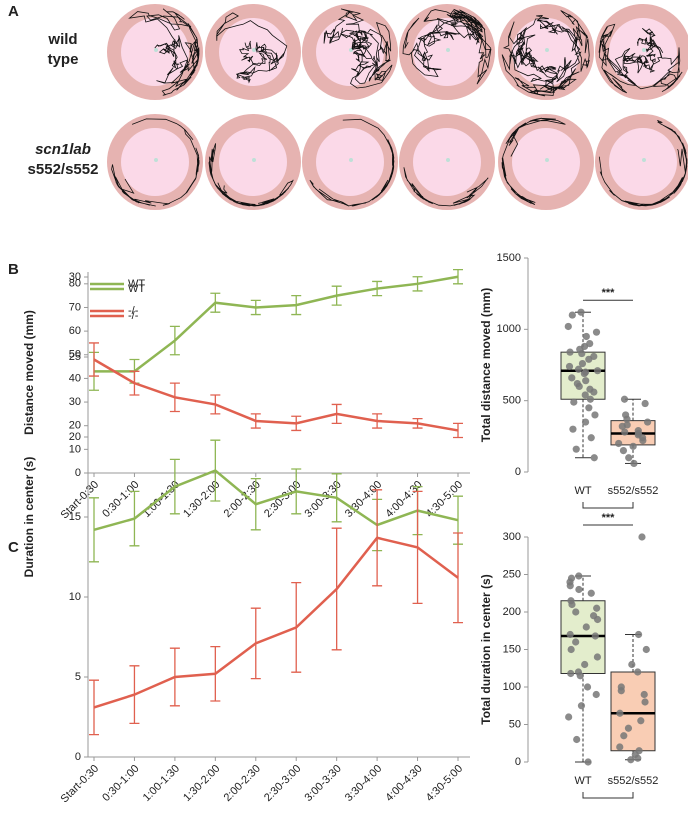 This screenshot has height=816, width=688. What do you see at coordinates (75, 597) in the screenshot?
I see `y-tick-label: 10` at bounding box center [75, 597].